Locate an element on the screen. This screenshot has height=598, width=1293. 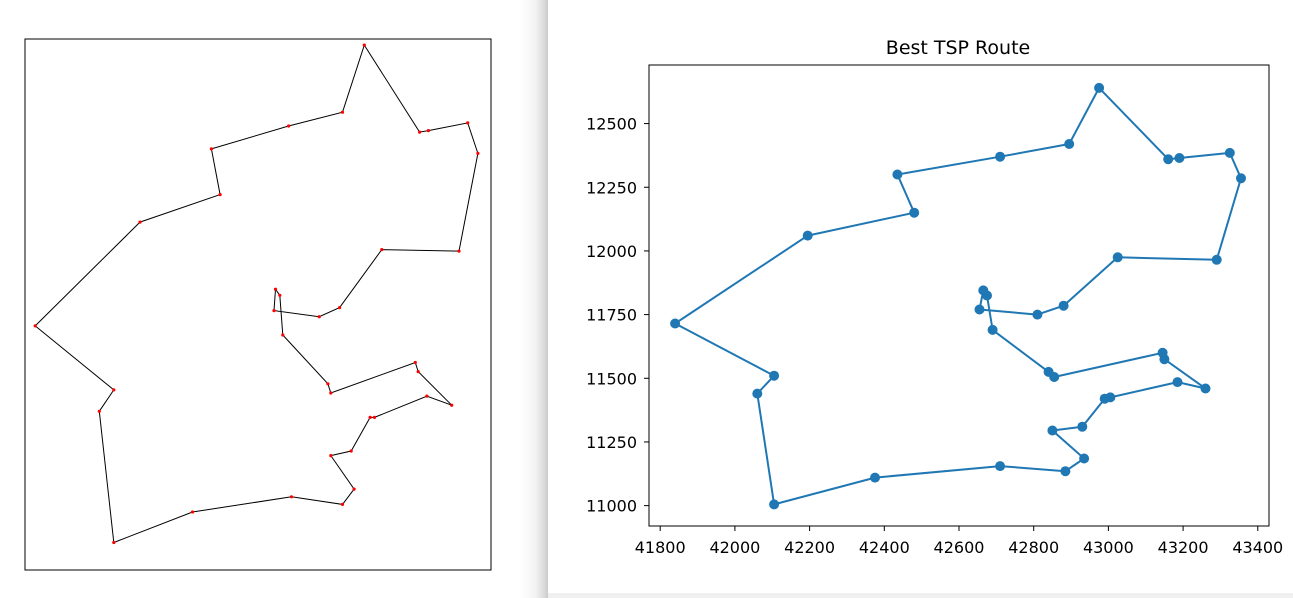
y-tick-label: 11500 is located at coordinates (611, 378).